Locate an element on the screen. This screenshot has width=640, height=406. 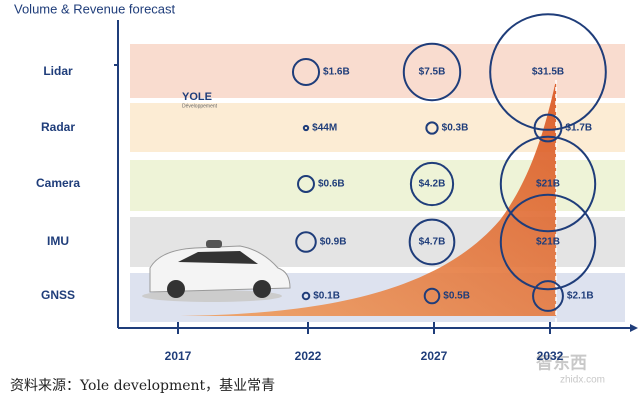
band is located at coordinates (377, 71).